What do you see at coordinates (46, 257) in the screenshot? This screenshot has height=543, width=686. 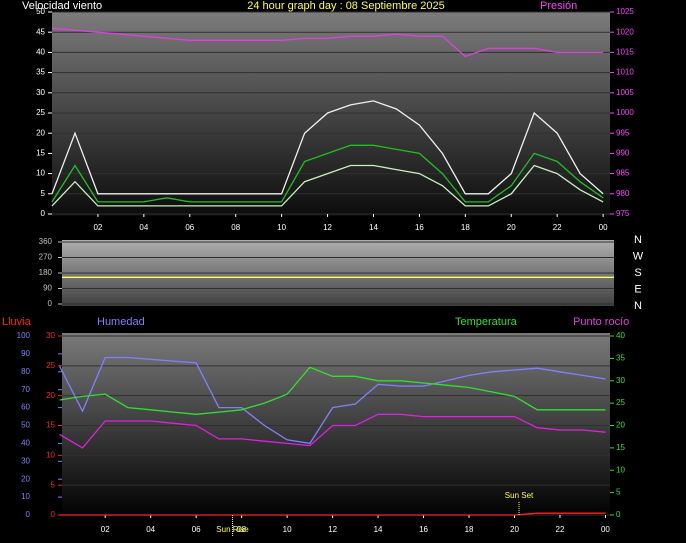 I see `y-tick-label: 270` at bounding box center [46, 257].